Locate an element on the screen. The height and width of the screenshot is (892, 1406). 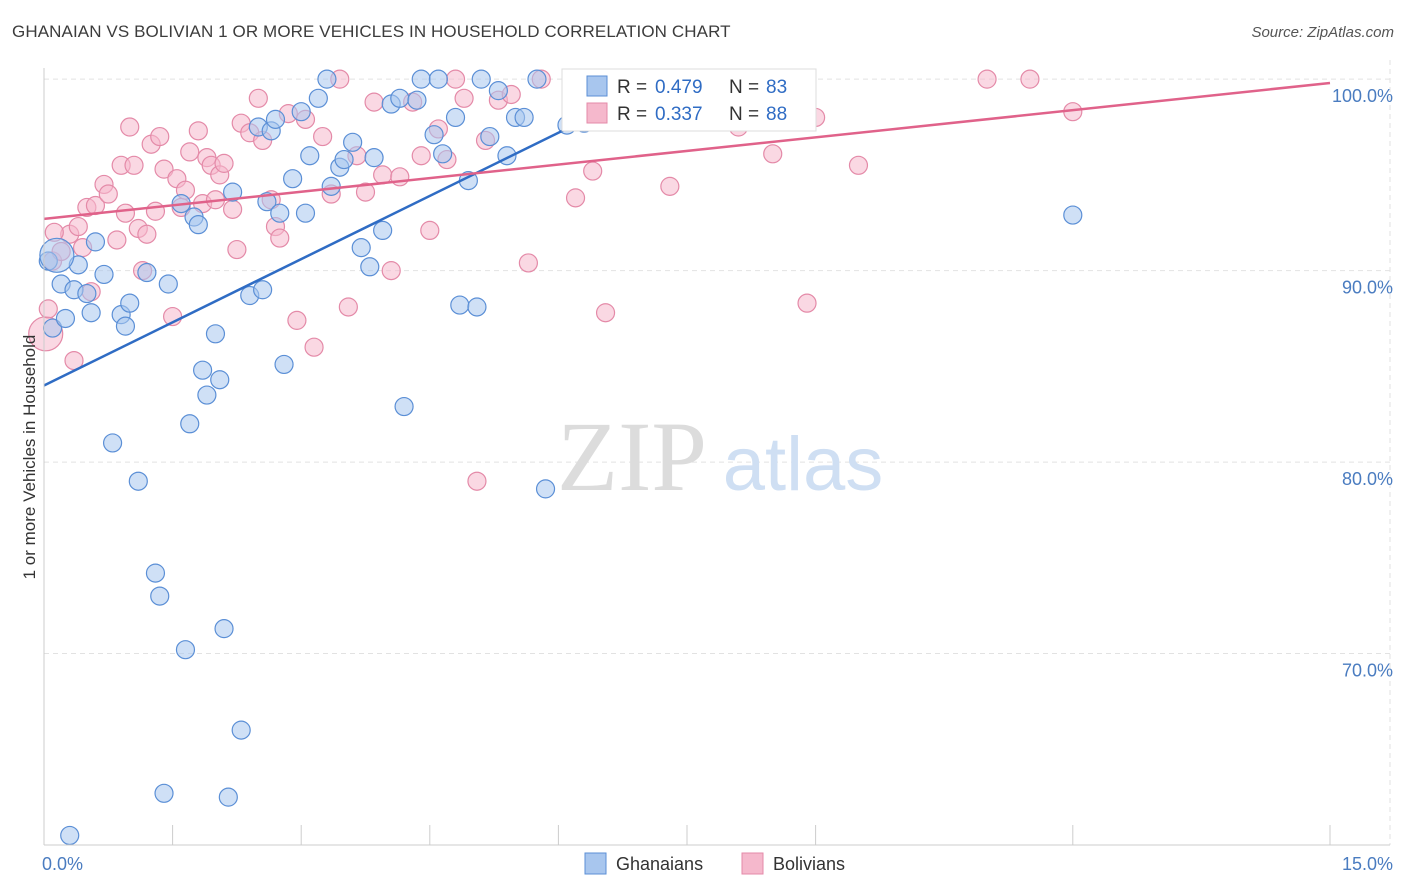
legend: Ghanaians Bolivians is located at coordinates (714, 863).